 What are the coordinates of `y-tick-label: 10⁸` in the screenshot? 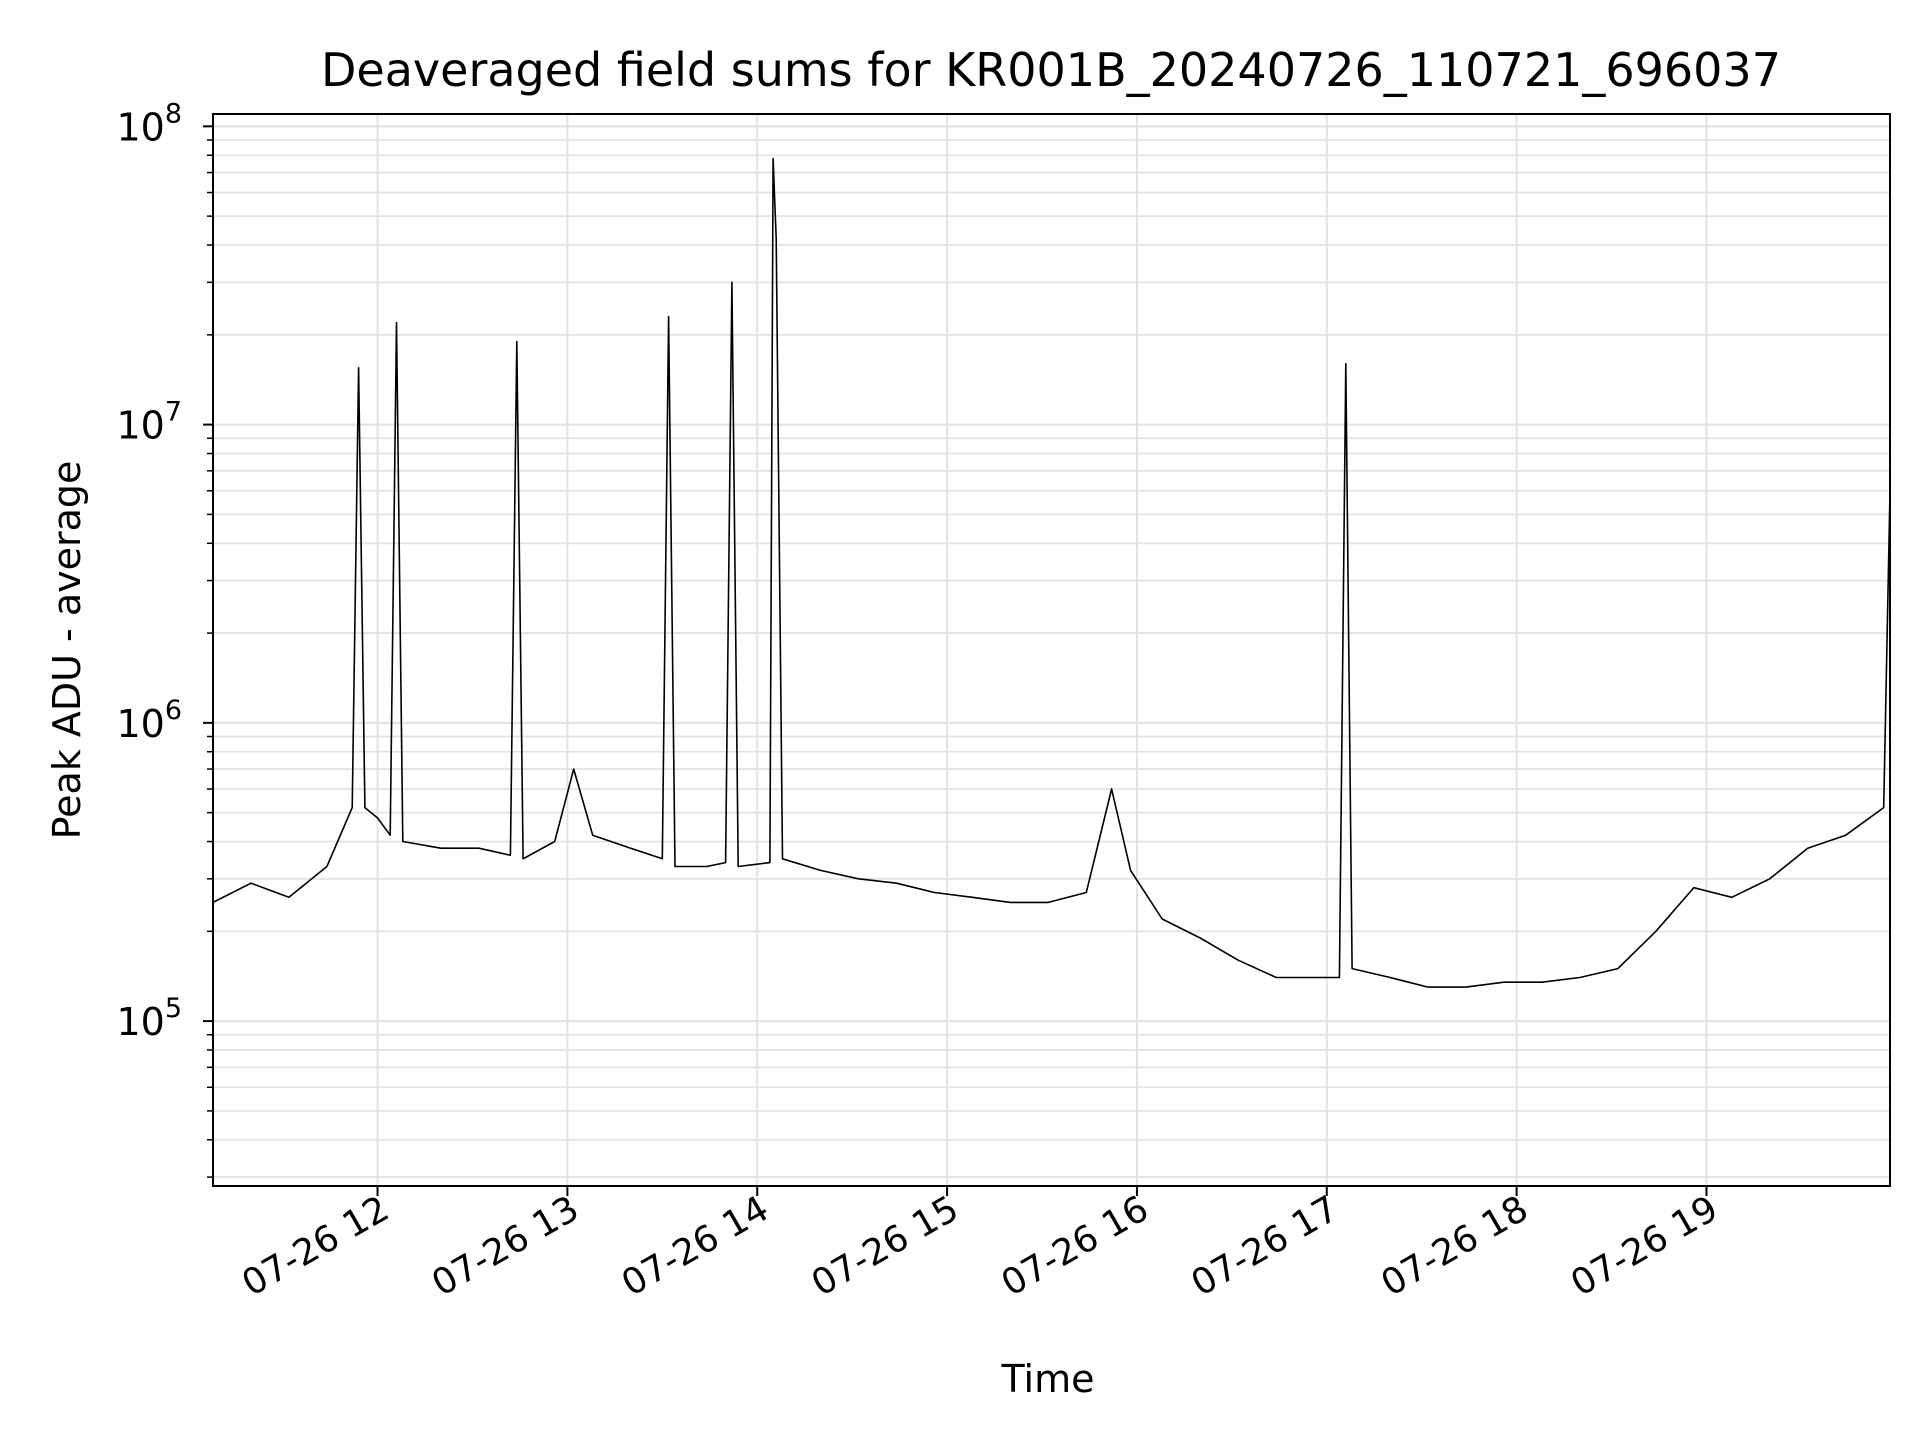 It's located at (149, 123).